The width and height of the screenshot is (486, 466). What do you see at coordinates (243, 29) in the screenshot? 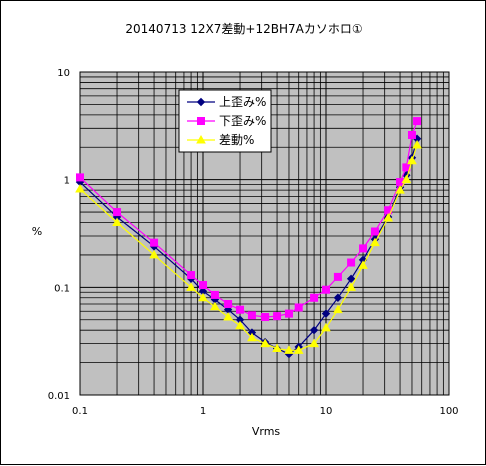
I see `chart-title: 20140713 12X7差動+12BH7Aカソホロ①` at bounding box center [243, 29].